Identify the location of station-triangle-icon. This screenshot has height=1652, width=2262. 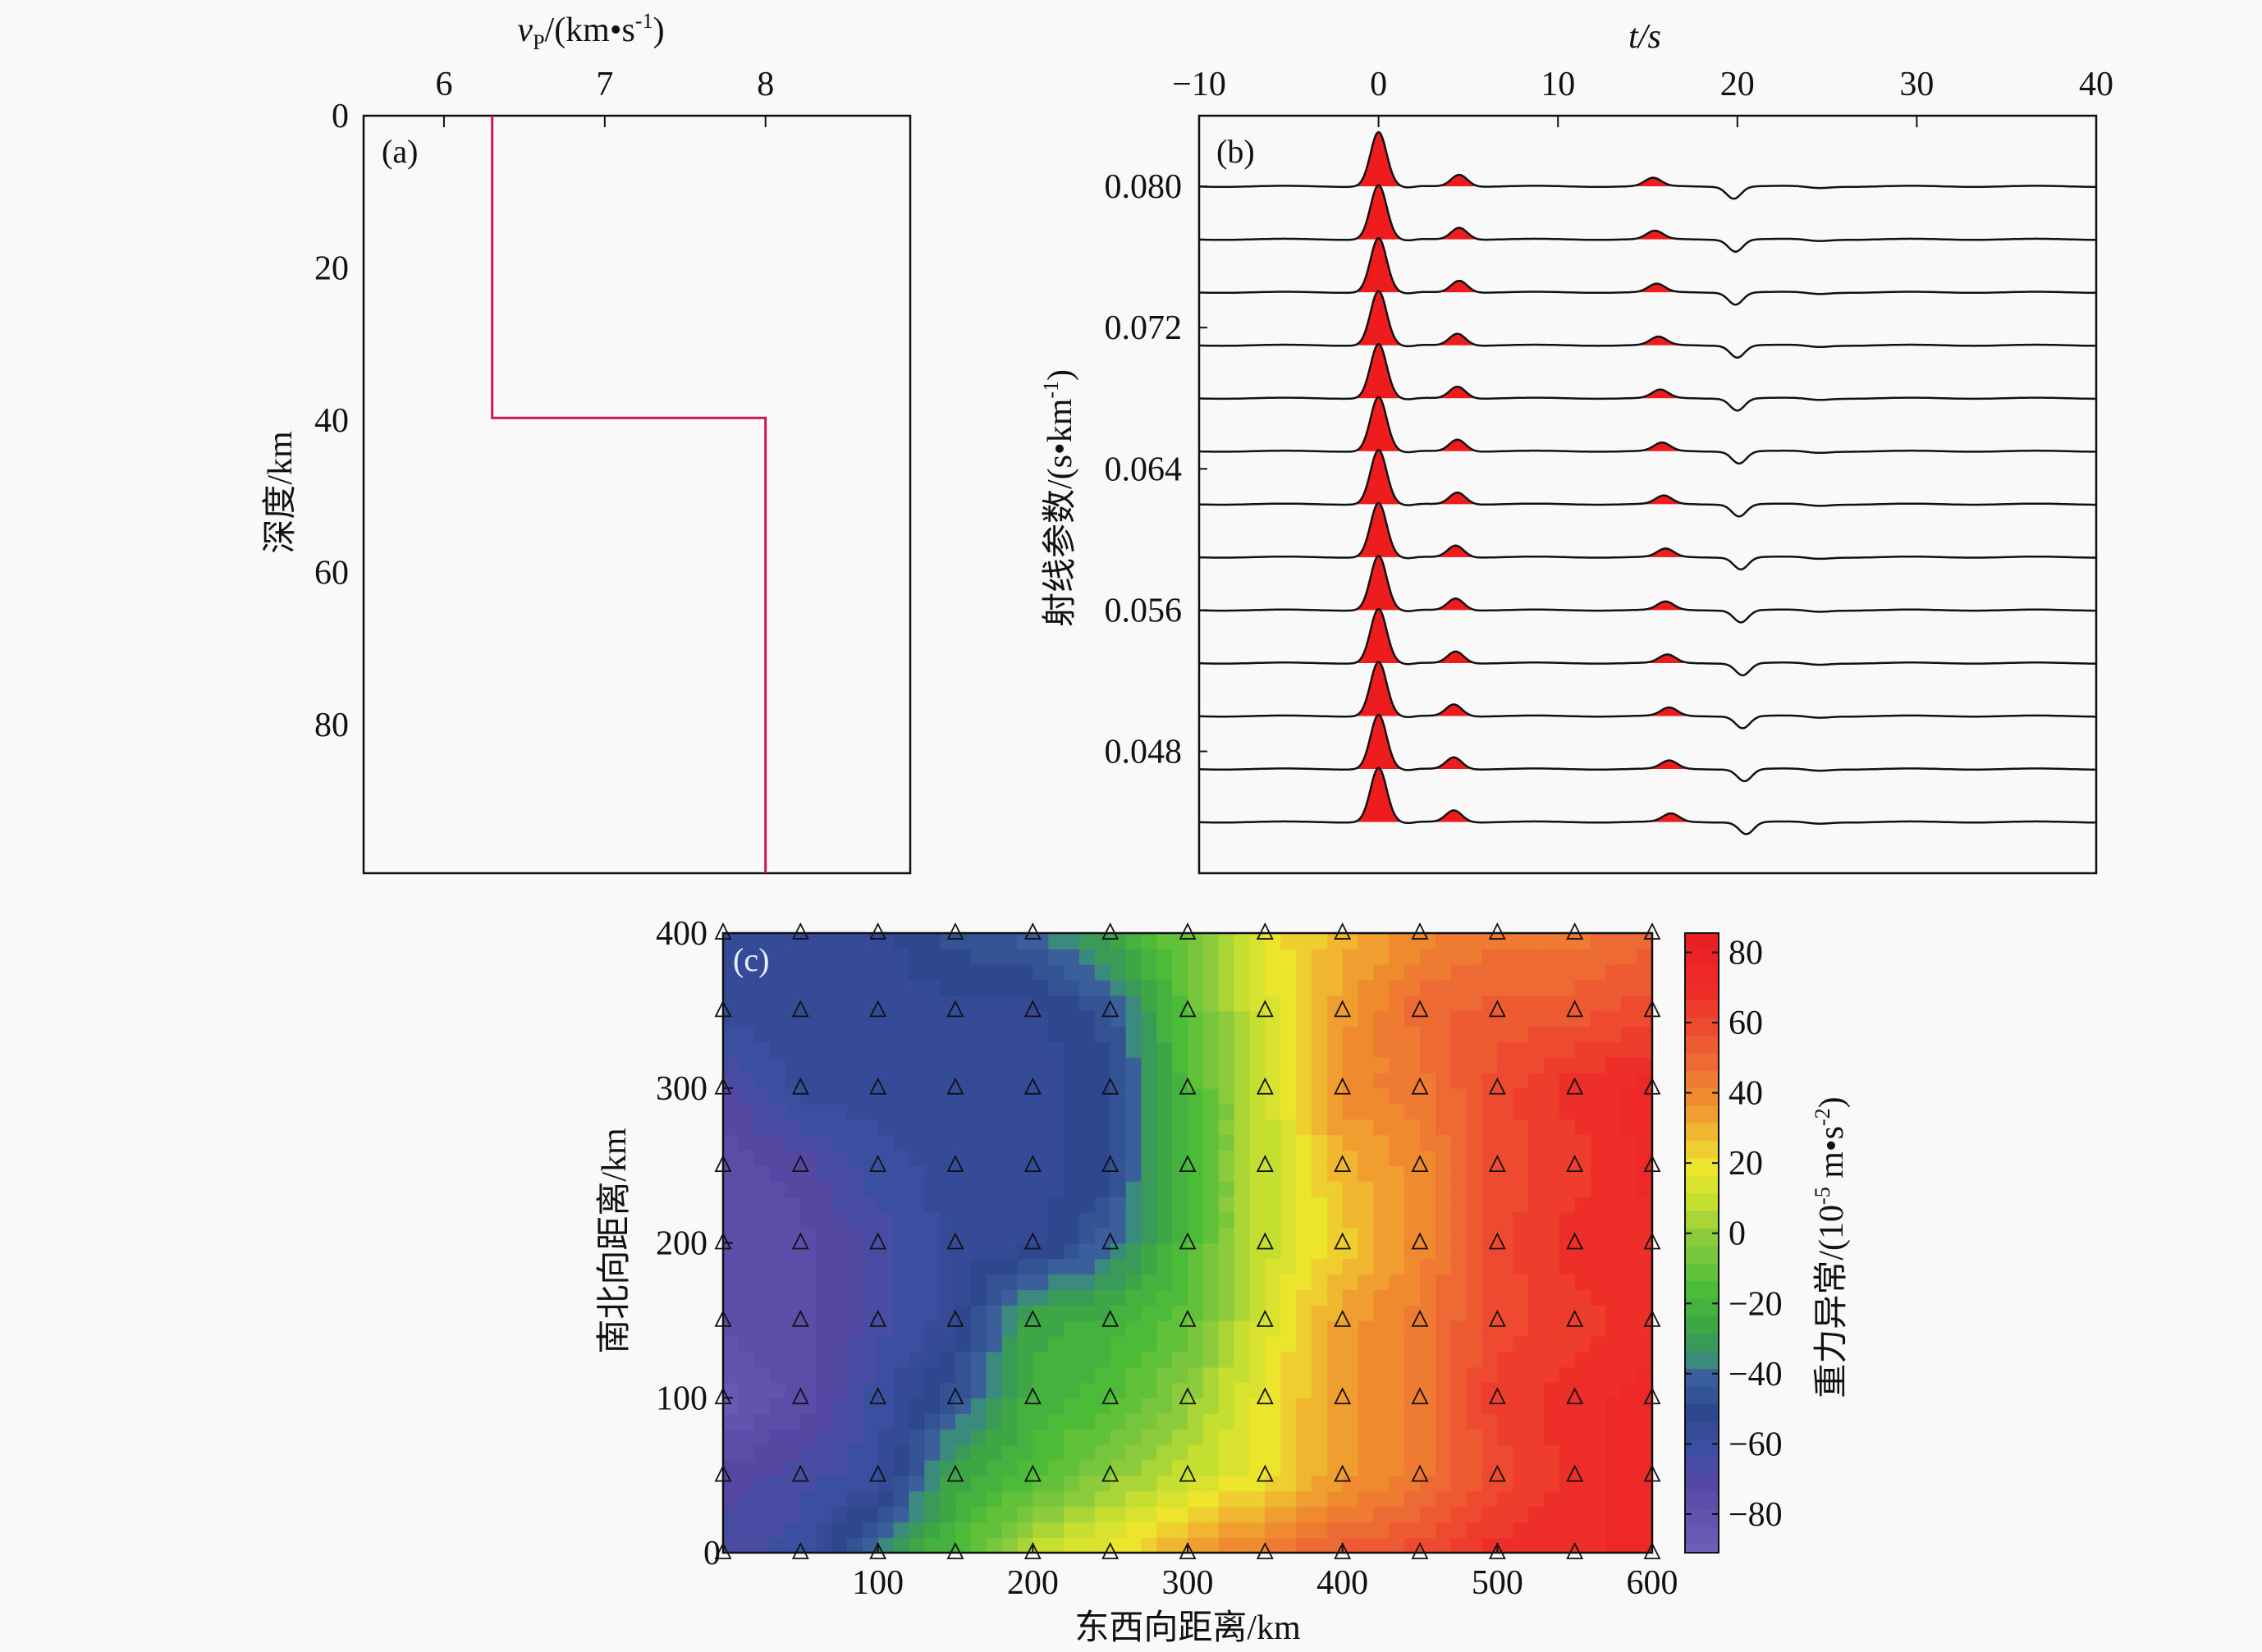
(1111, 1241).